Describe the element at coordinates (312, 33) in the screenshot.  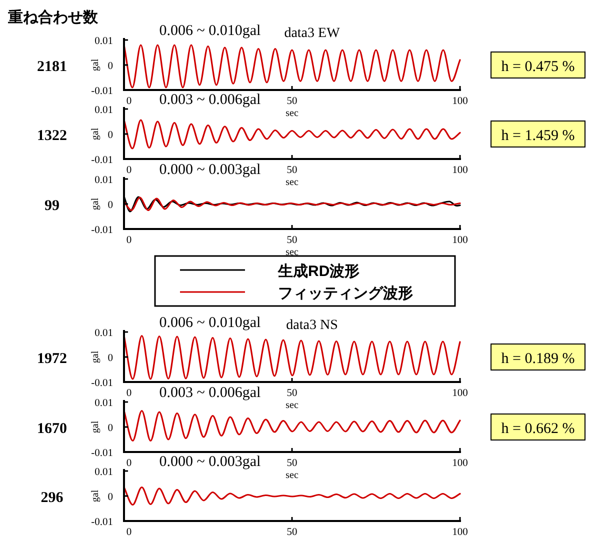
I see `chart-subtitle: data3 EW` at that location.